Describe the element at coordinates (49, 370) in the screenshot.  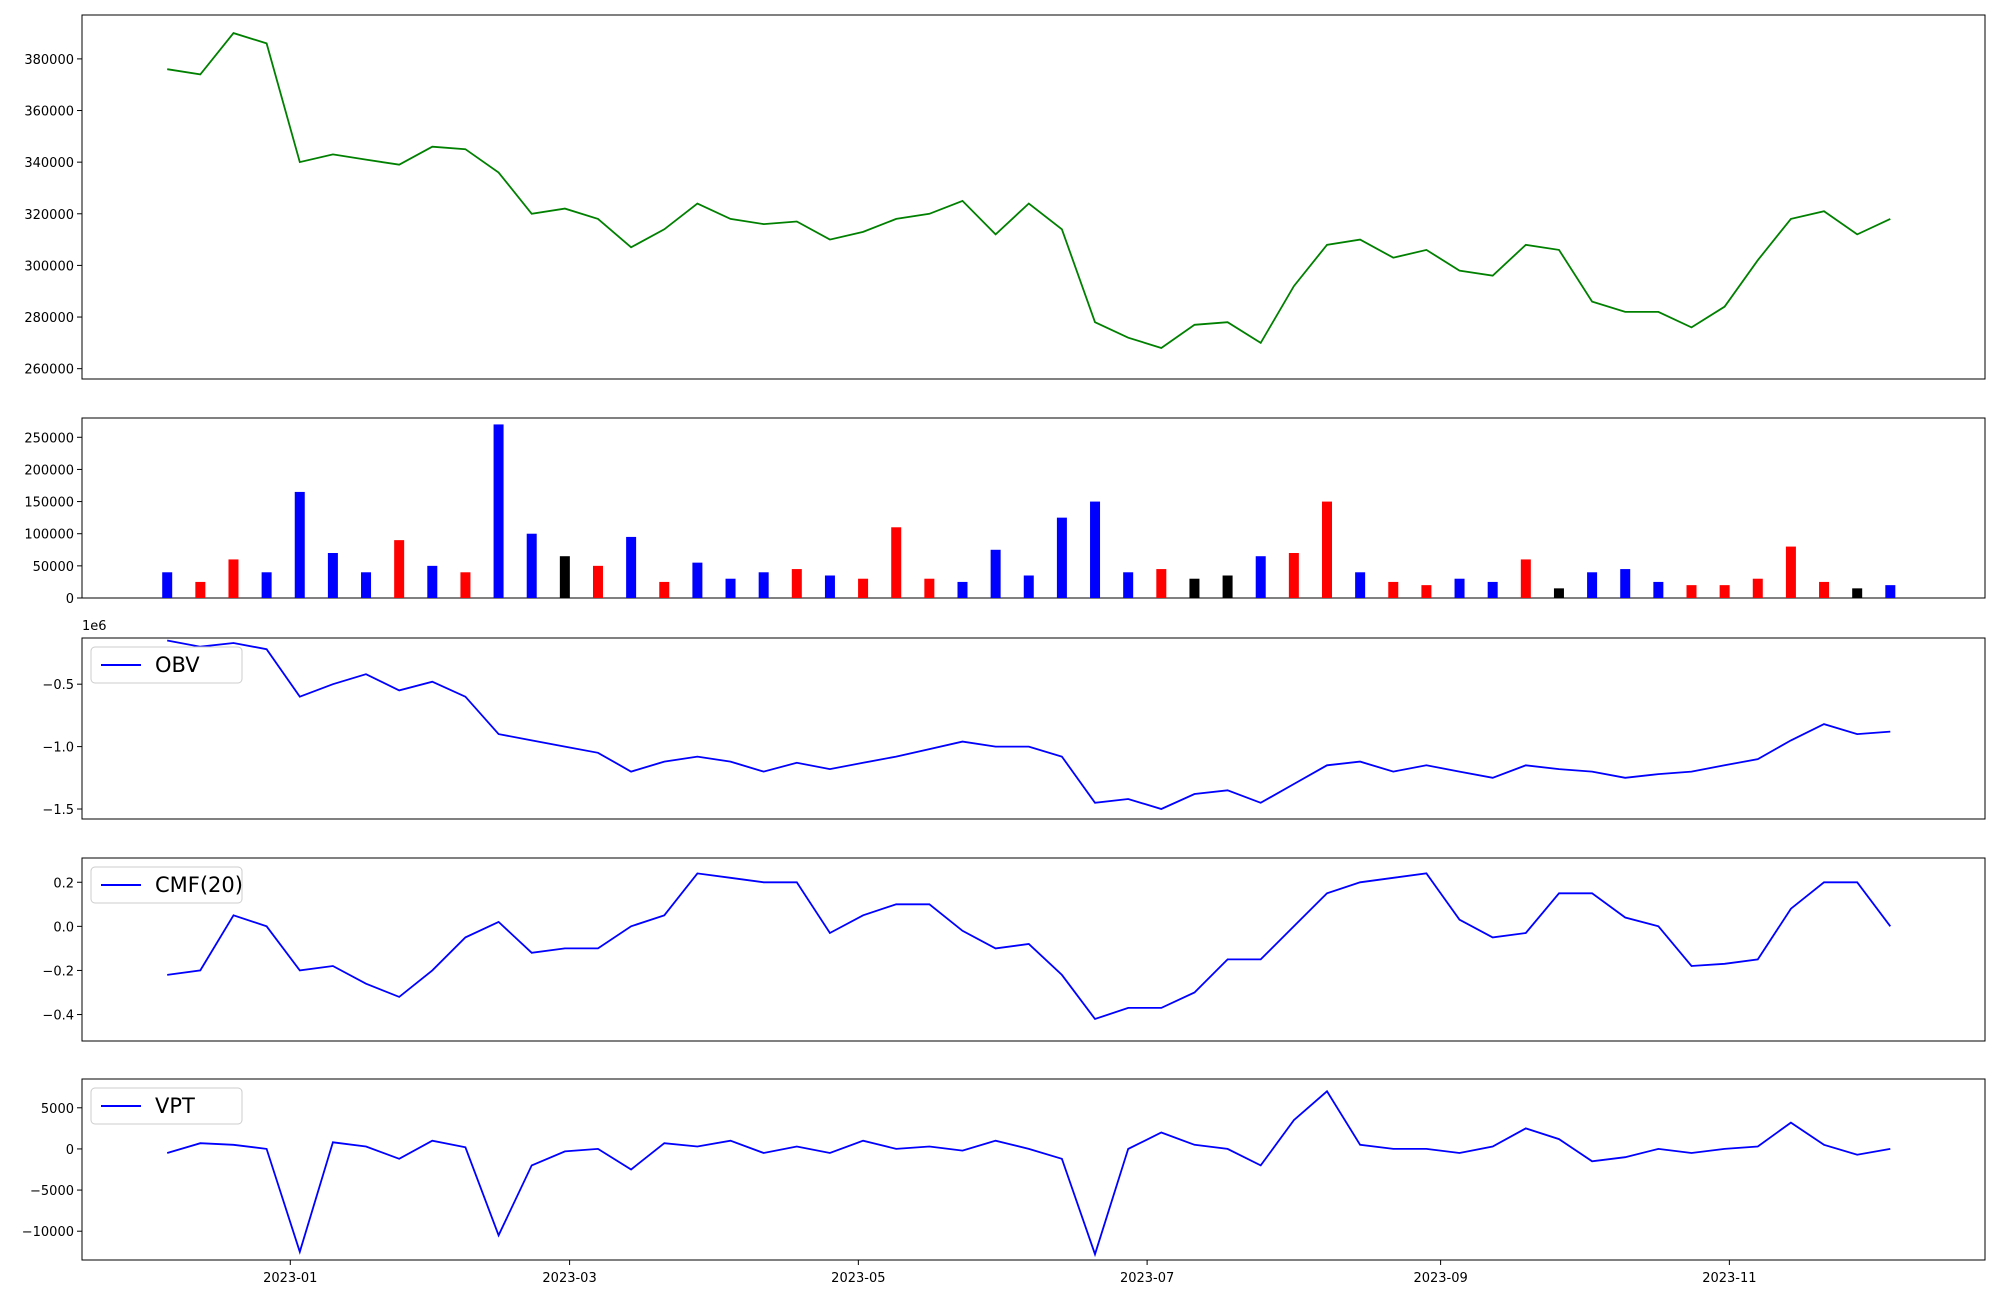
I see `y-tick-label: 260000` at that location.